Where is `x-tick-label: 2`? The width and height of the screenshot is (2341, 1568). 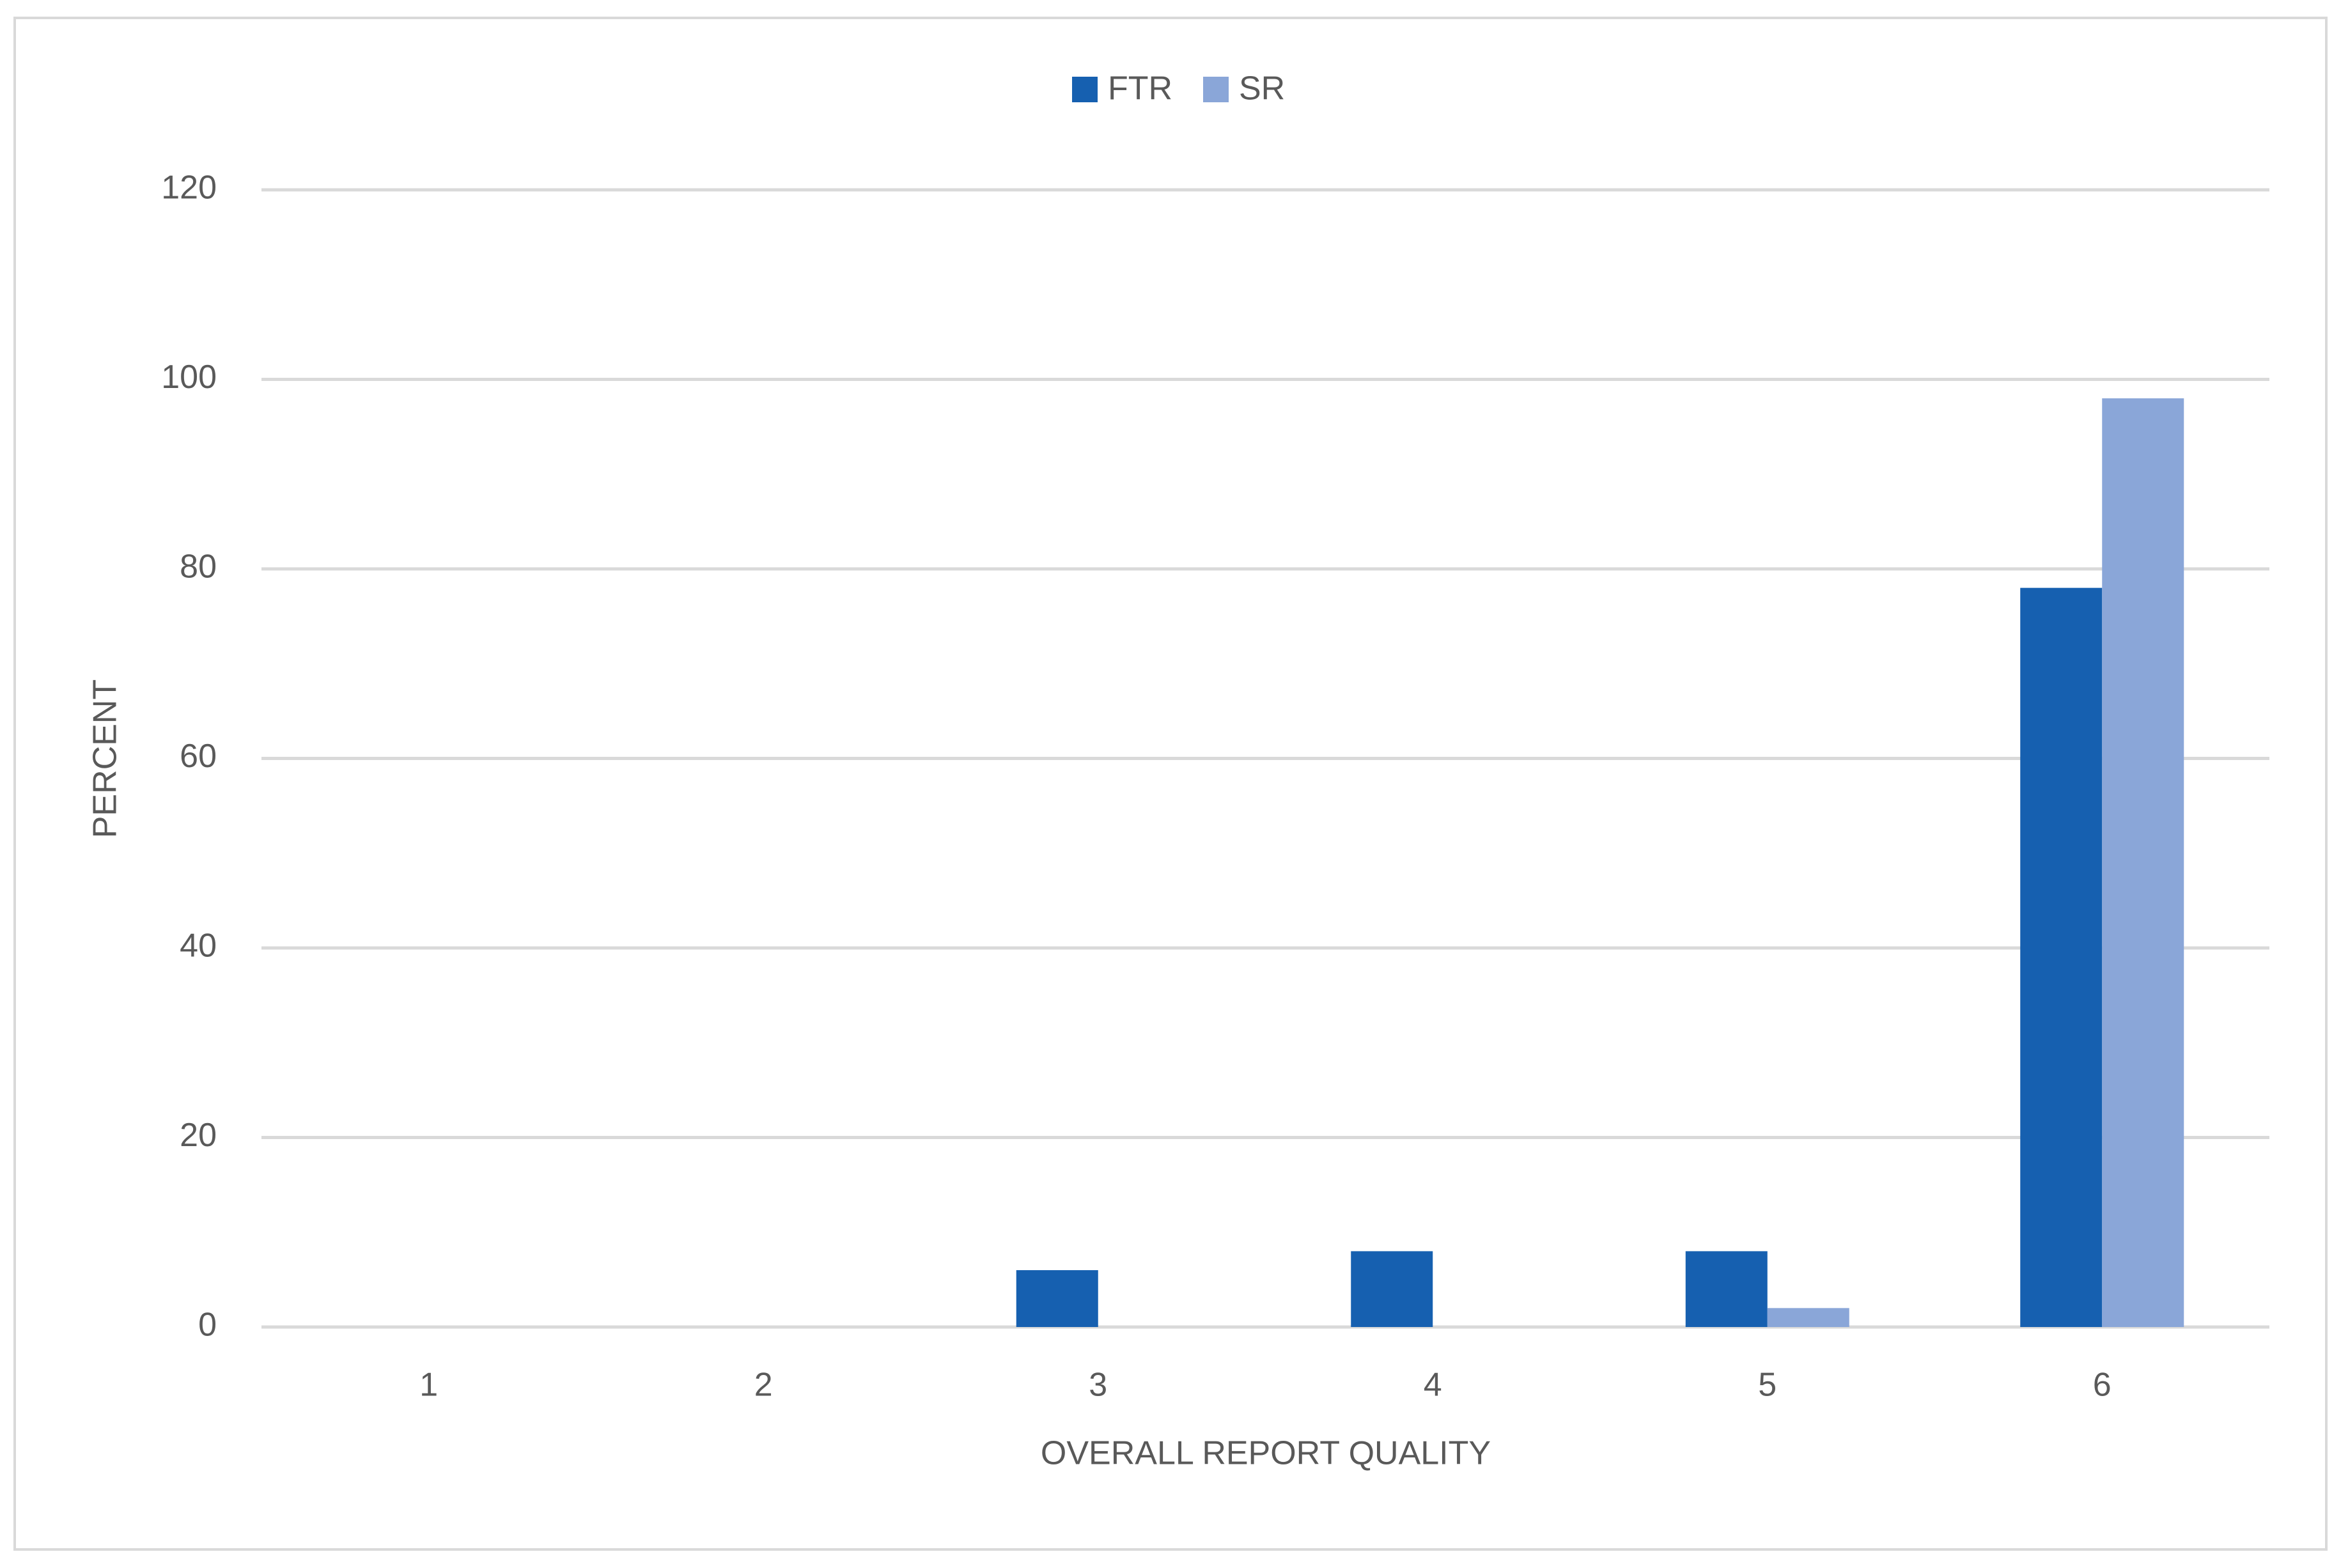 x-tick-label: 2 is located at coordinates (763, 1386).